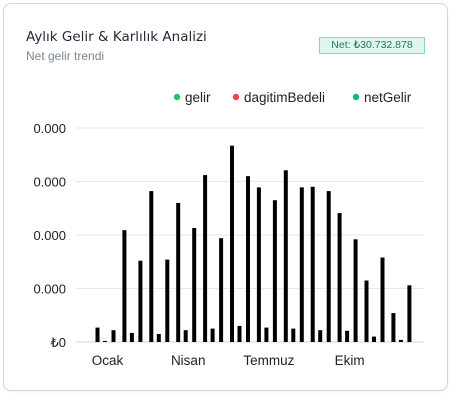 Image resolution: width=456 pixels, height=408 pixels. I want to click on legend-label-gelir: gelir, so click(198, 97).